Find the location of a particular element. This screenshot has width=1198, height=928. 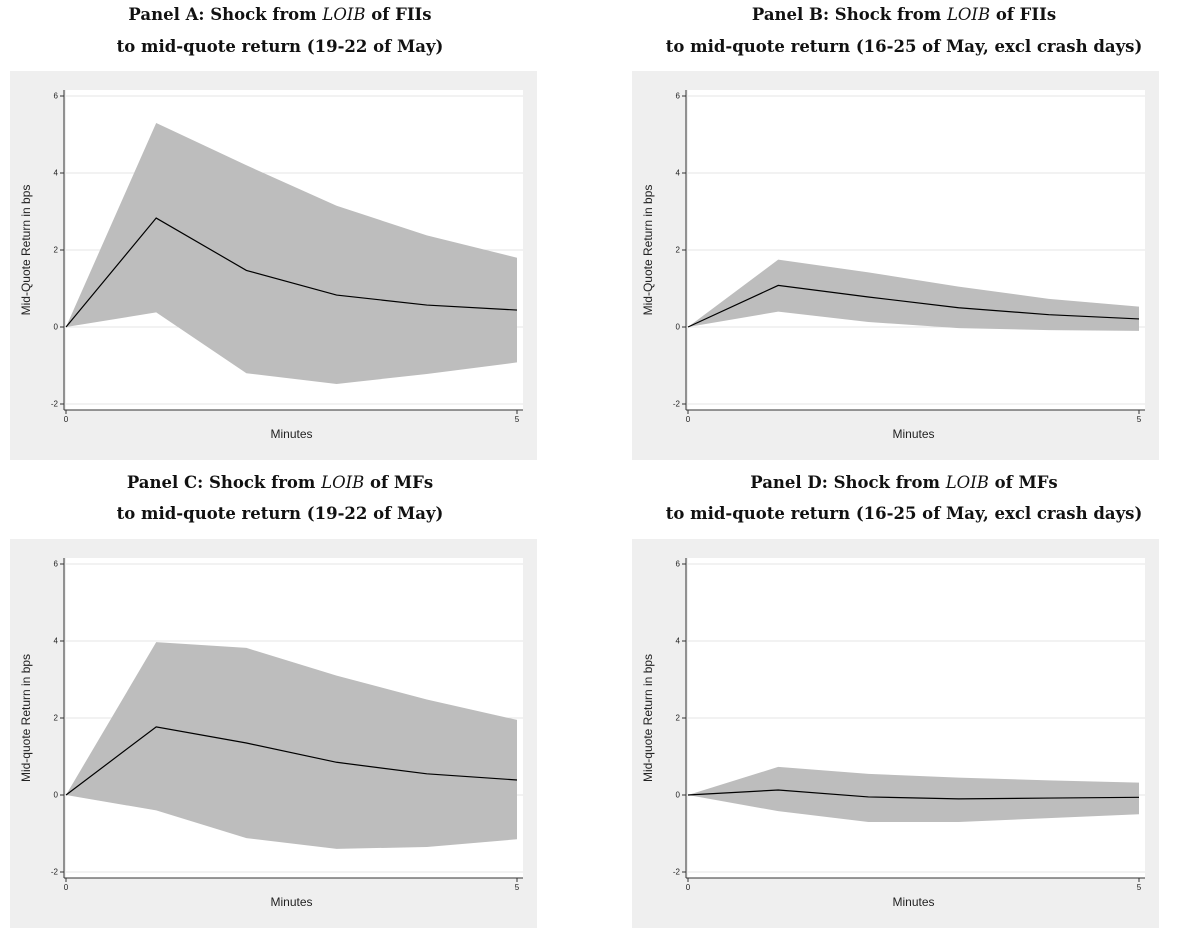

panel-title-line1: Panel B: Shock from LOIB of FIIs is located at coordinates (904, 14).